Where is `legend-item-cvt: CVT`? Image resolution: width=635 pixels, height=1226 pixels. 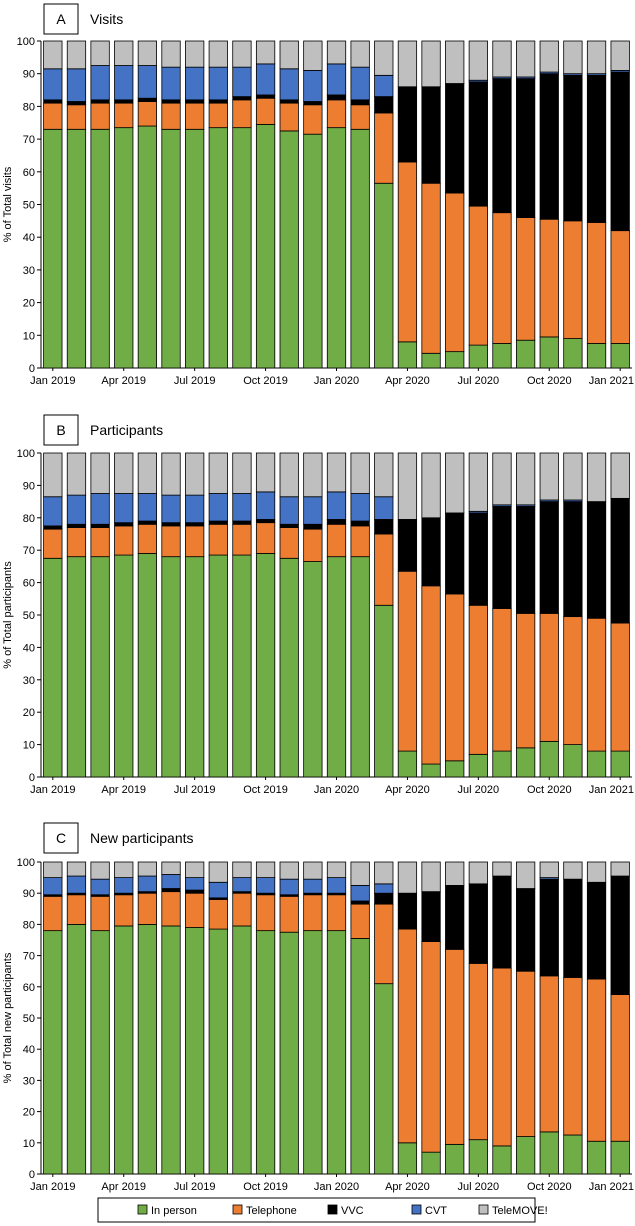 legend-item-cvt: CVT is located at coordinates (429, 1210).